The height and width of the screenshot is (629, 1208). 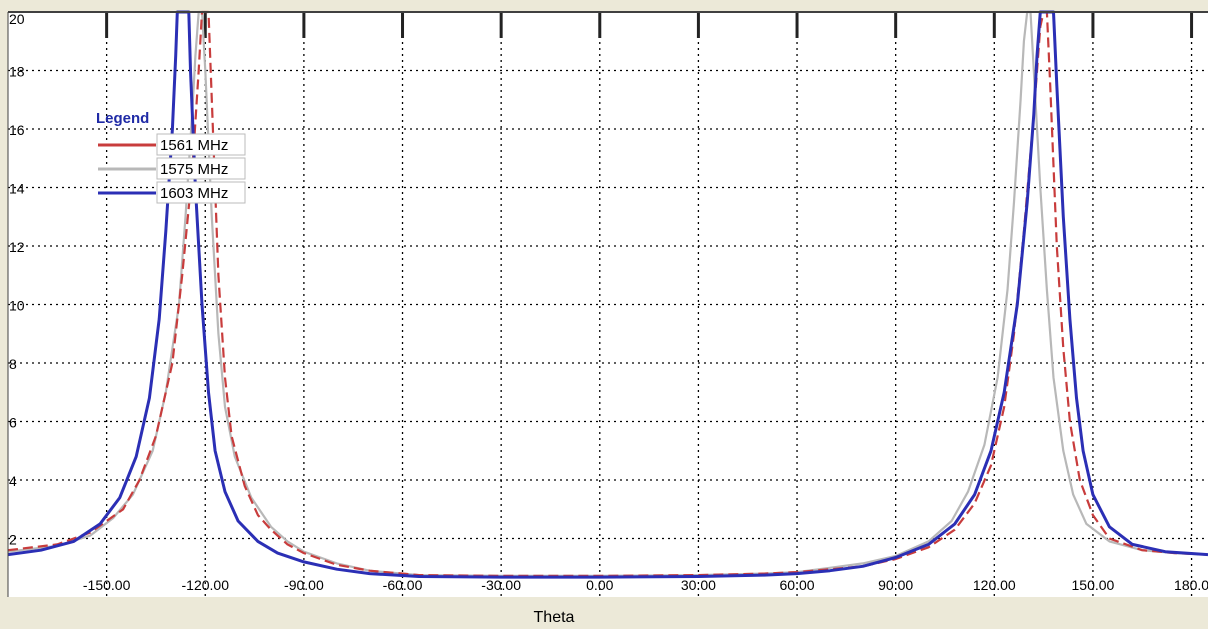 I want to click on x-tick-label-3: -60.00, so click(x=403, y=585).